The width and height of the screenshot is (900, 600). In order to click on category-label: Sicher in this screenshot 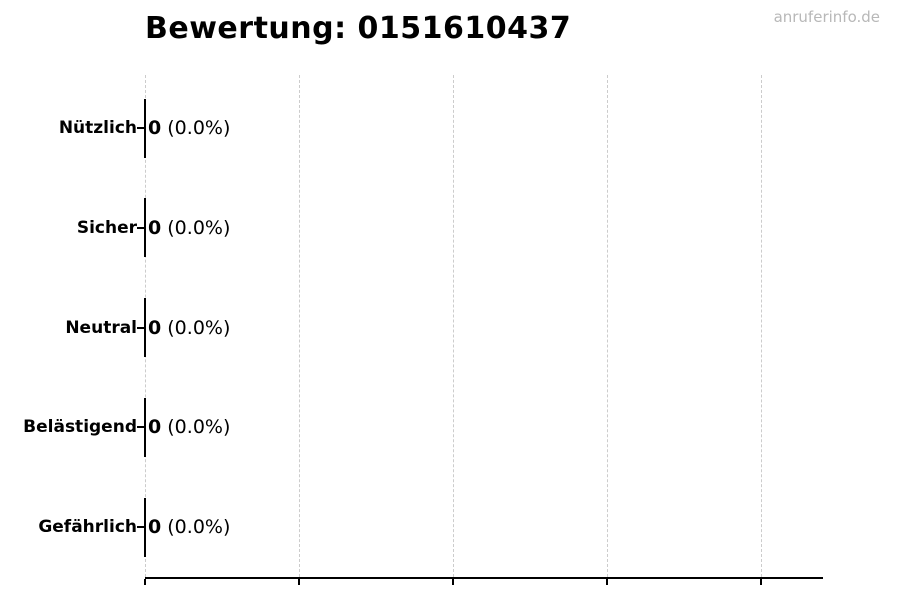, I will do `click(106, 227)`.